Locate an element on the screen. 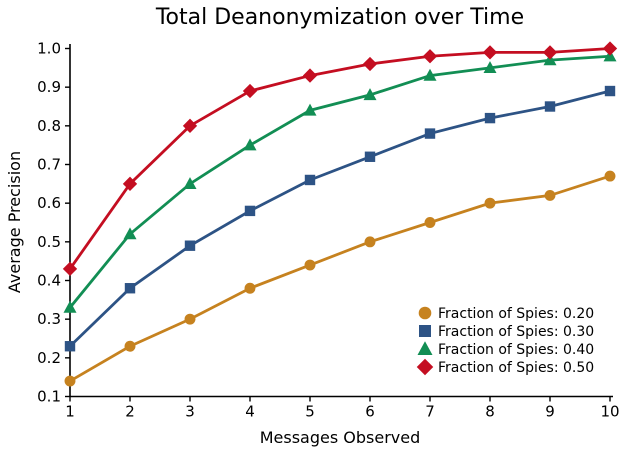 Image resolution: width=620 pixels, height=455 pixels. y-tick-label: 0.1 is located at coordinates (49, 397).